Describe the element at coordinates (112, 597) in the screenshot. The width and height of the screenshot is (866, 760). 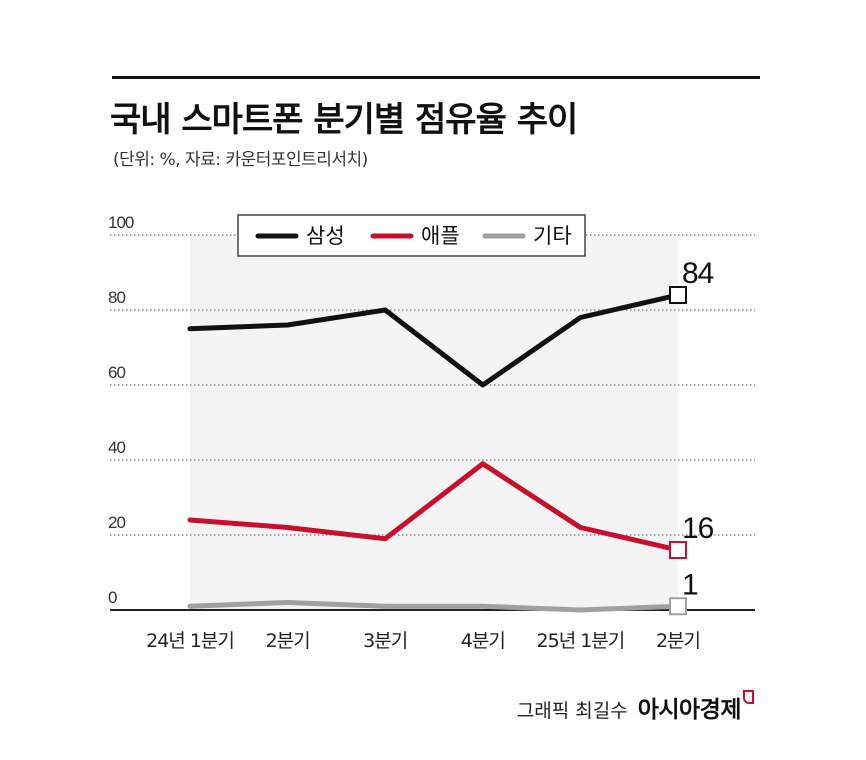
I see `y-tick-label: 0` at that location.